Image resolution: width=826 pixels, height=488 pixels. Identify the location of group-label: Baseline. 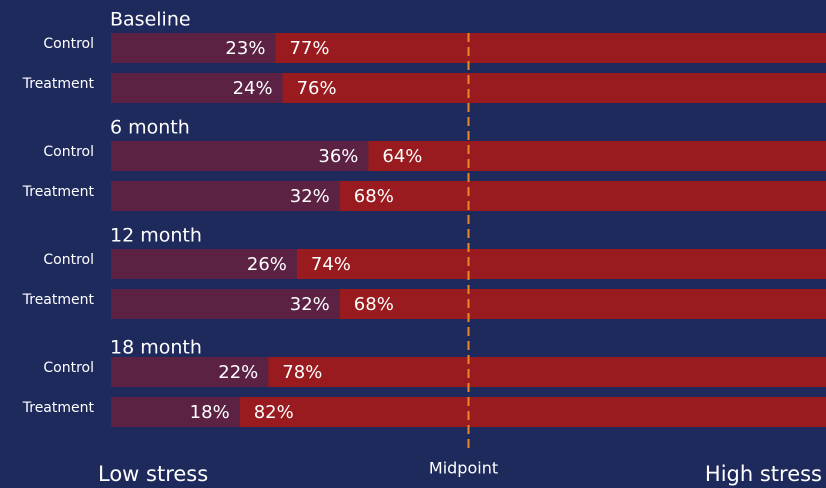
(150, 20).